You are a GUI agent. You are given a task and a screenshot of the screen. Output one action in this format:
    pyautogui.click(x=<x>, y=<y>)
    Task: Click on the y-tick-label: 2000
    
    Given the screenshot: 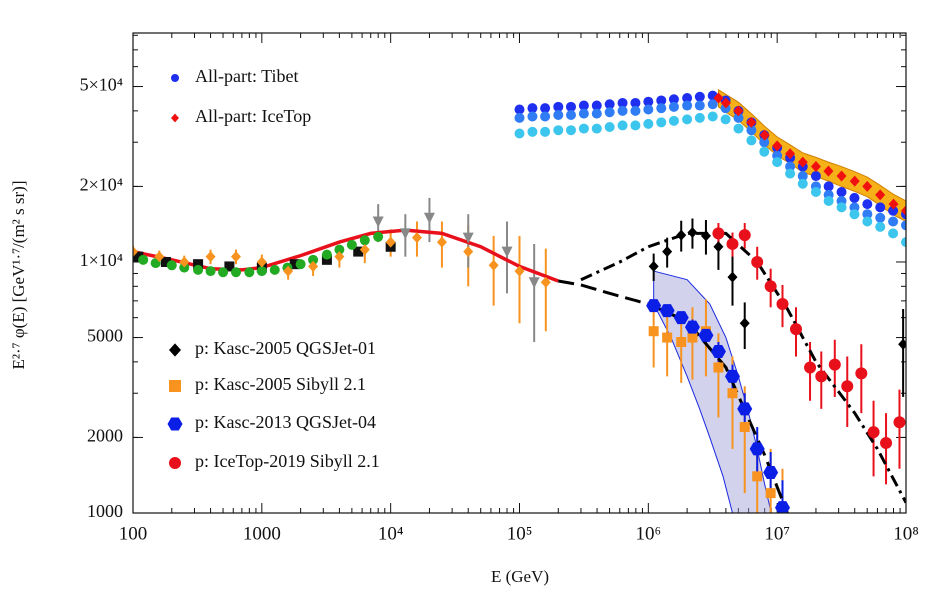 What is the action you would take?
    pyautogui.click(x=105, y=436)
    